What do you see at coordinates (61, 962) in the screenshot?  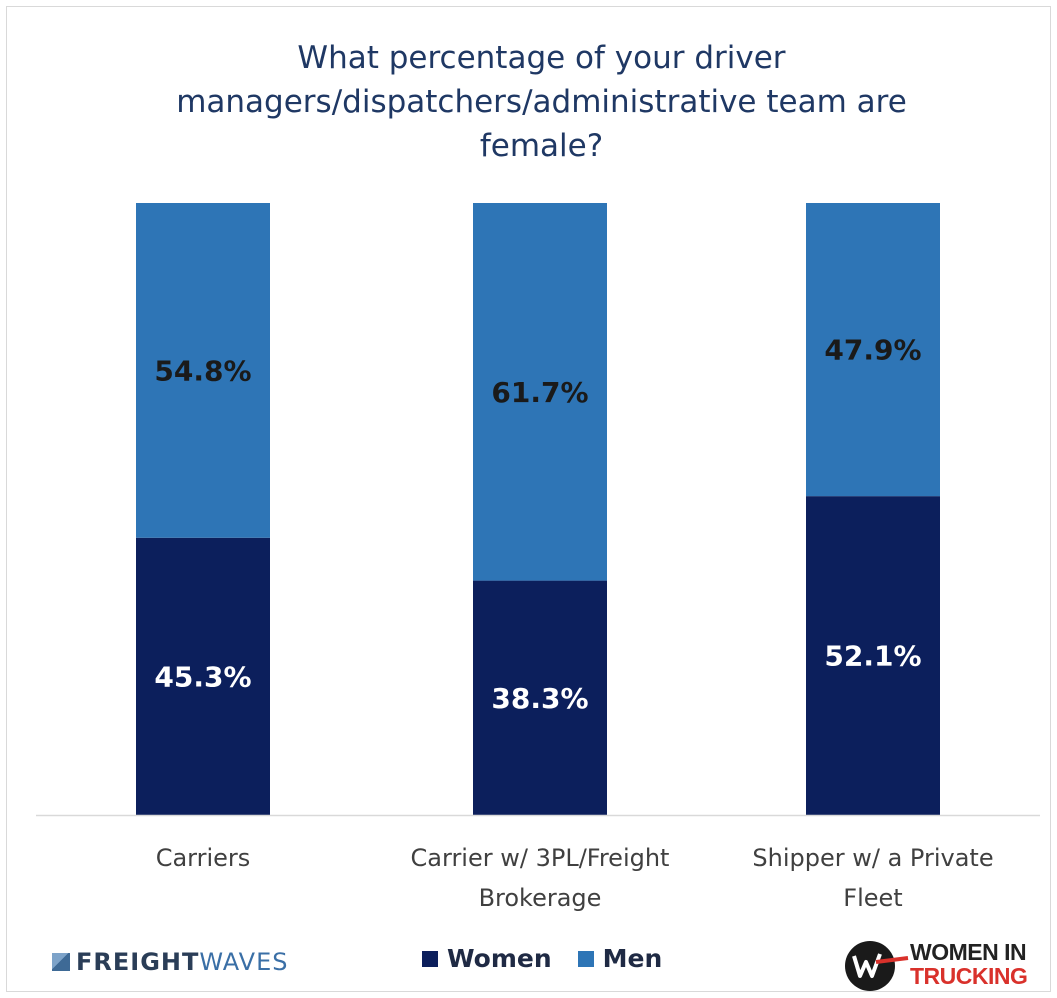 I see `freightwaves-mark-icon` at bounding box center [61, 962].